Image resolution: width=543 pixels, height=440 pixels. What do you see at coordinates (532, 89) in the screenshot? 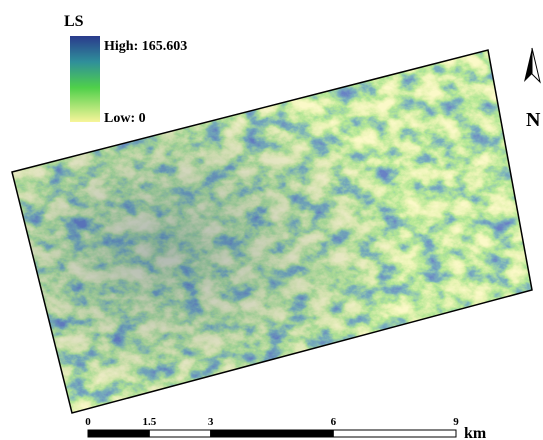
I see `north-arrow: N` at bounding box center [532, 89].